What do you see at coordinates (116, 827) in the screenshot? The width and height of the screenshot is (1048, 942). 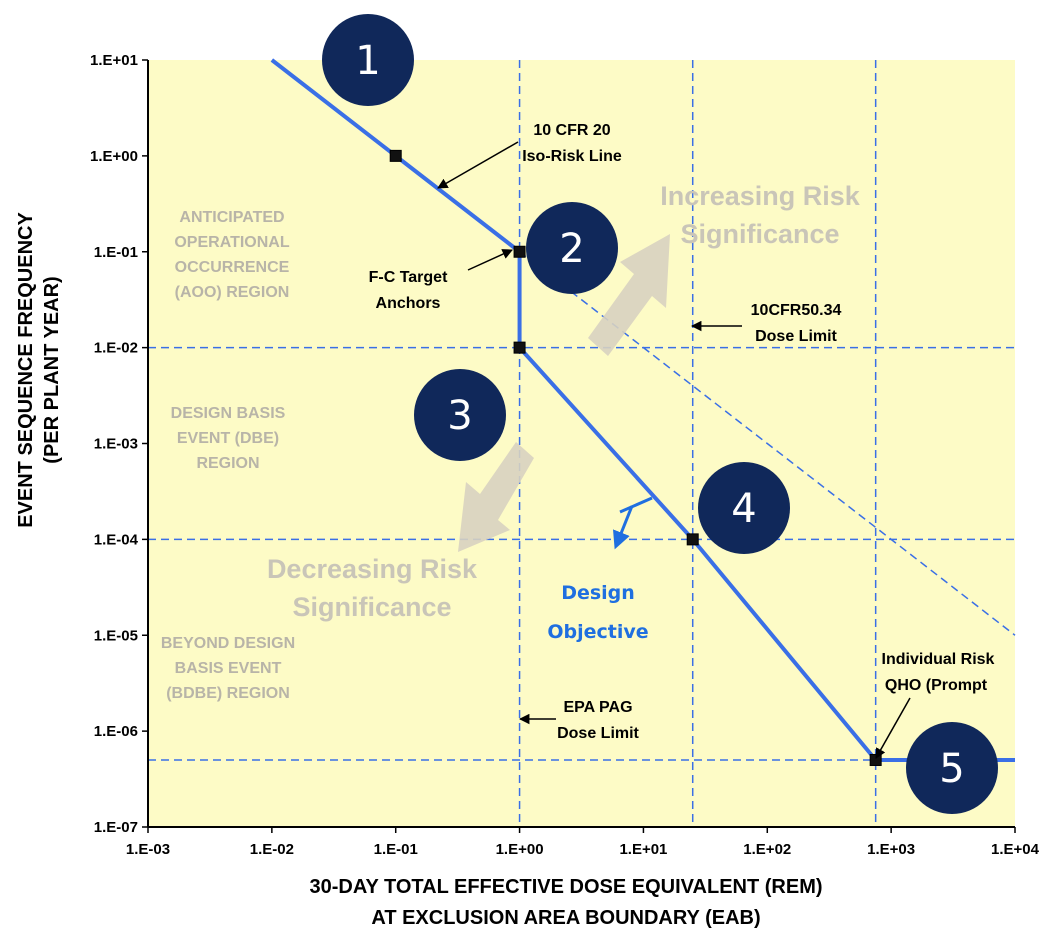 I see `y-tick-label: 1.E-07` at bounding box center [116, 827].